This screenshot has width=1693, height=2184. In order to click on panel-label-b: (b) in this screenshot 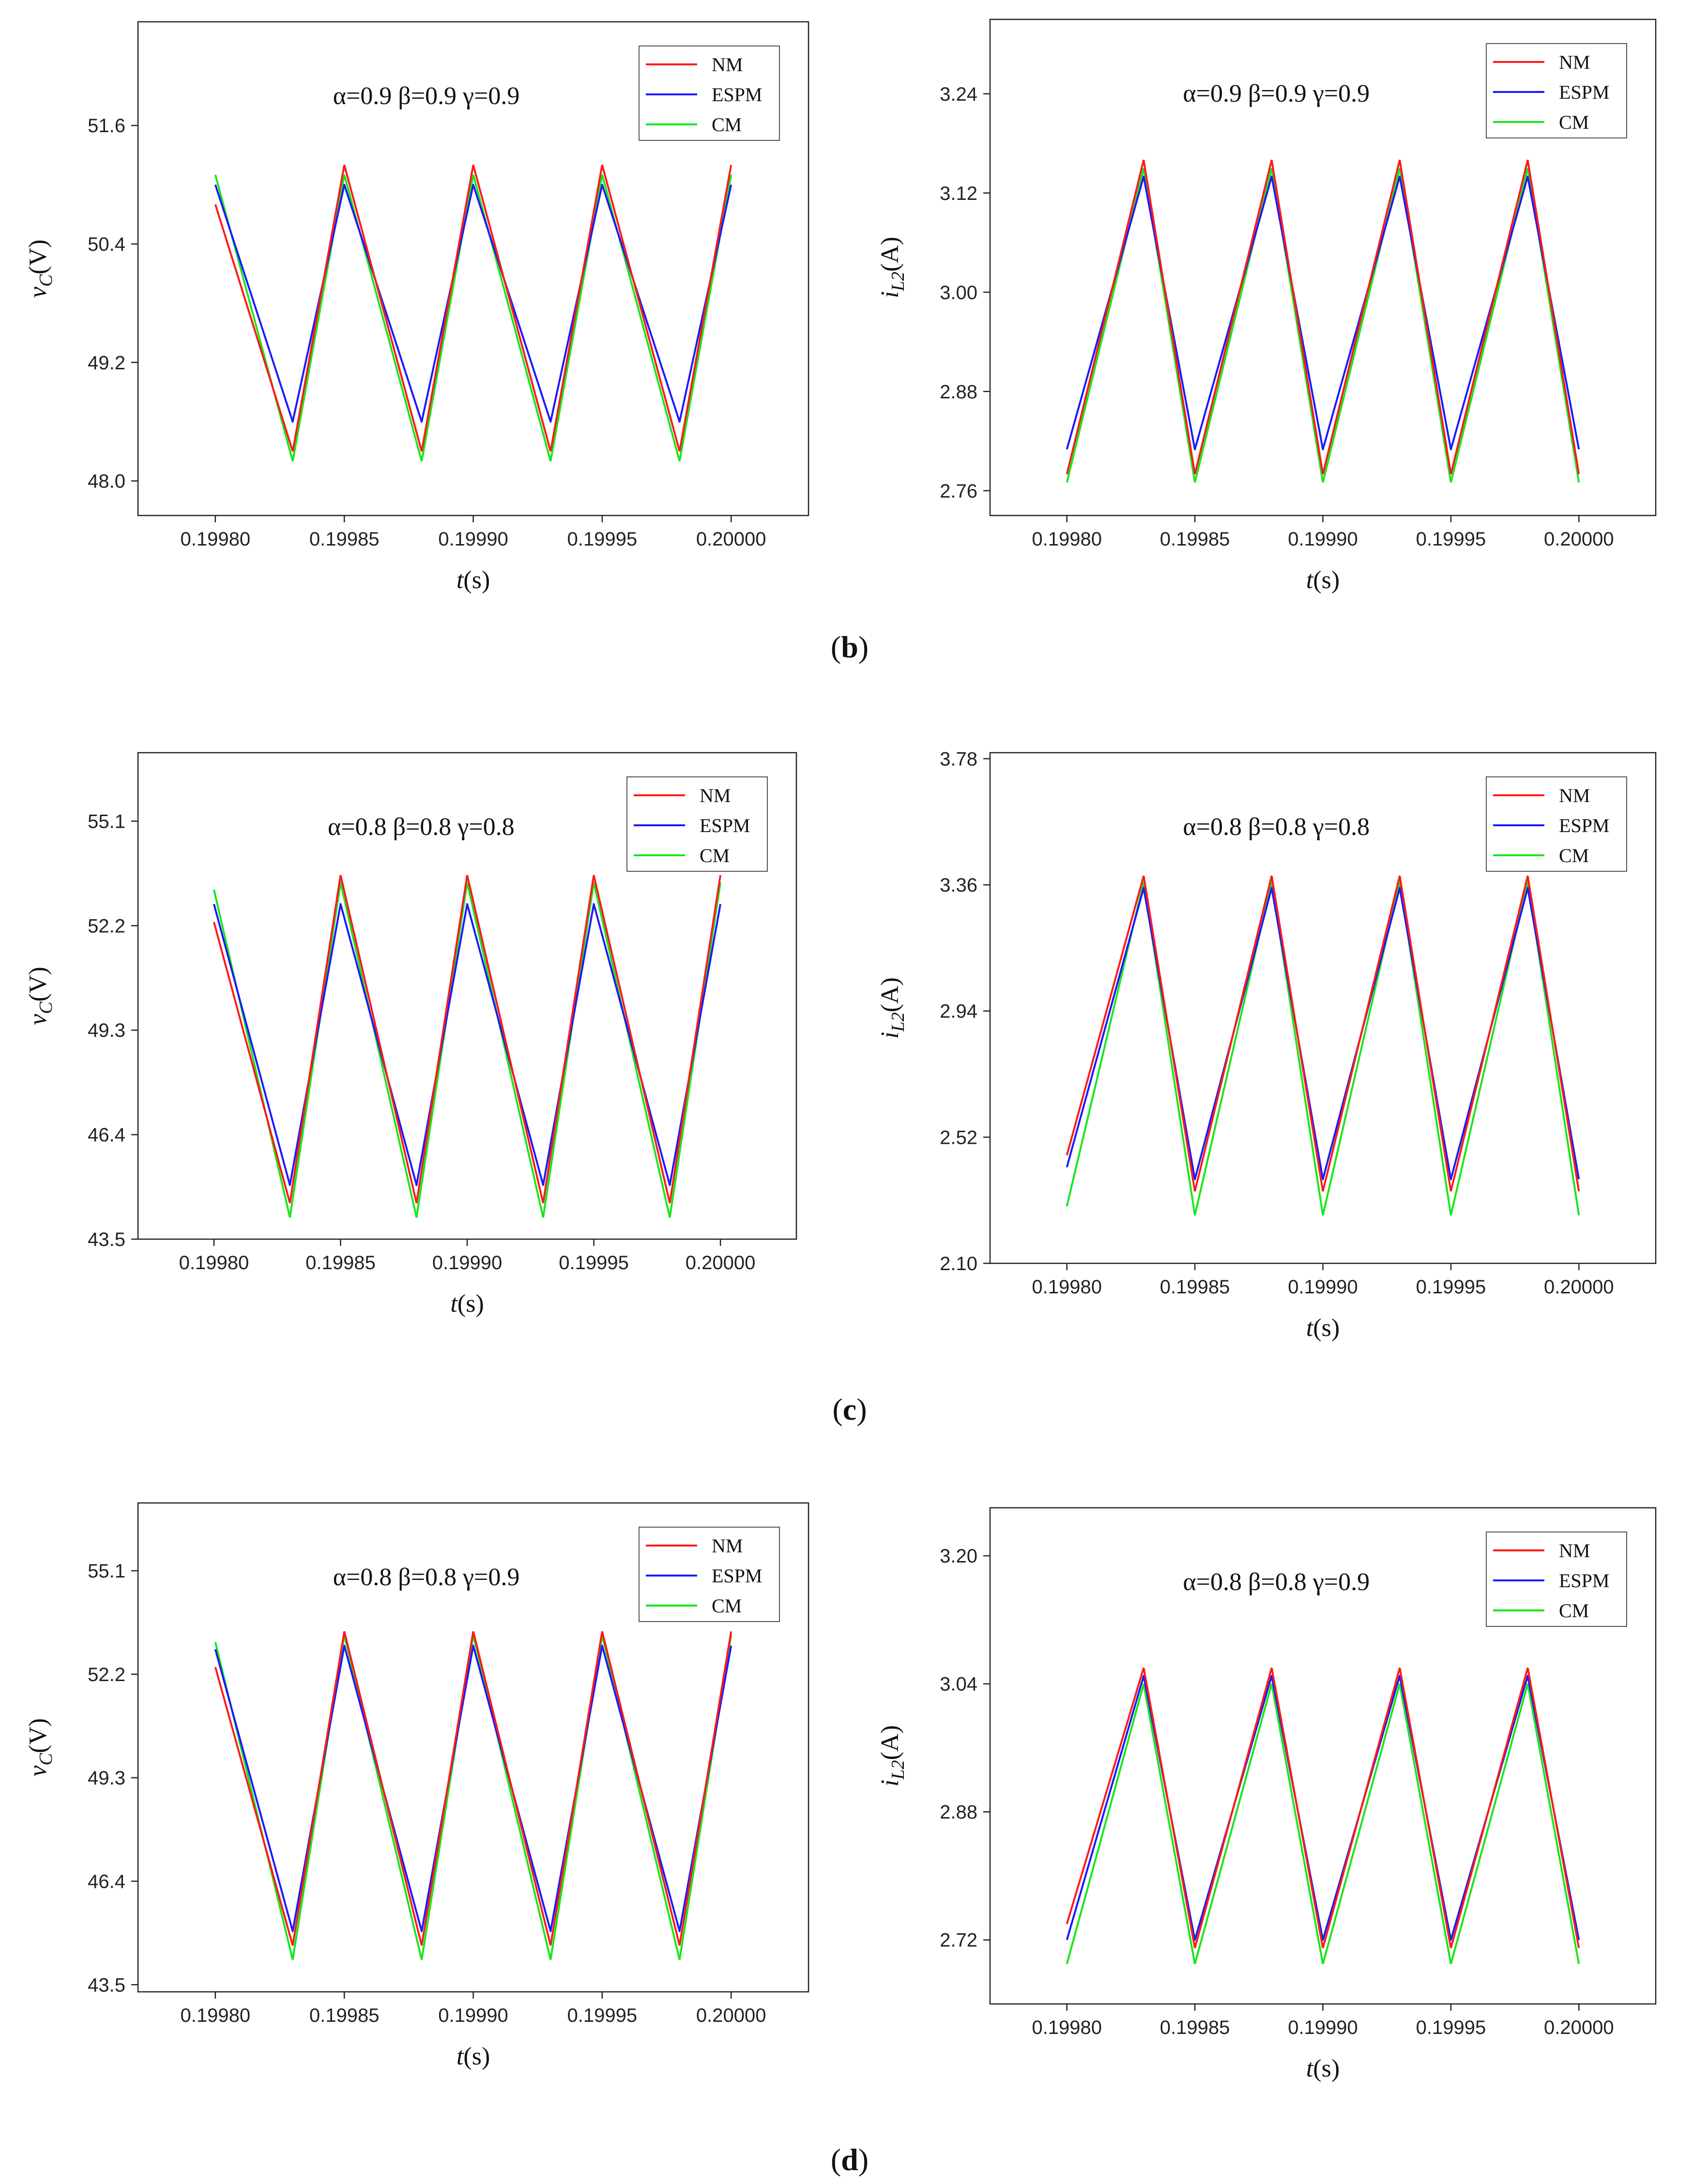, I will do `click(849, 647)`.